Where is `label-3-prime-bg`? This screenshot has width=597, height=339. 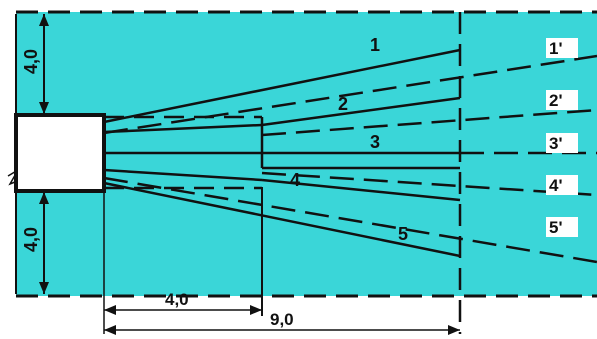
label-3-prime-bg is located at coordinates (562, 143).